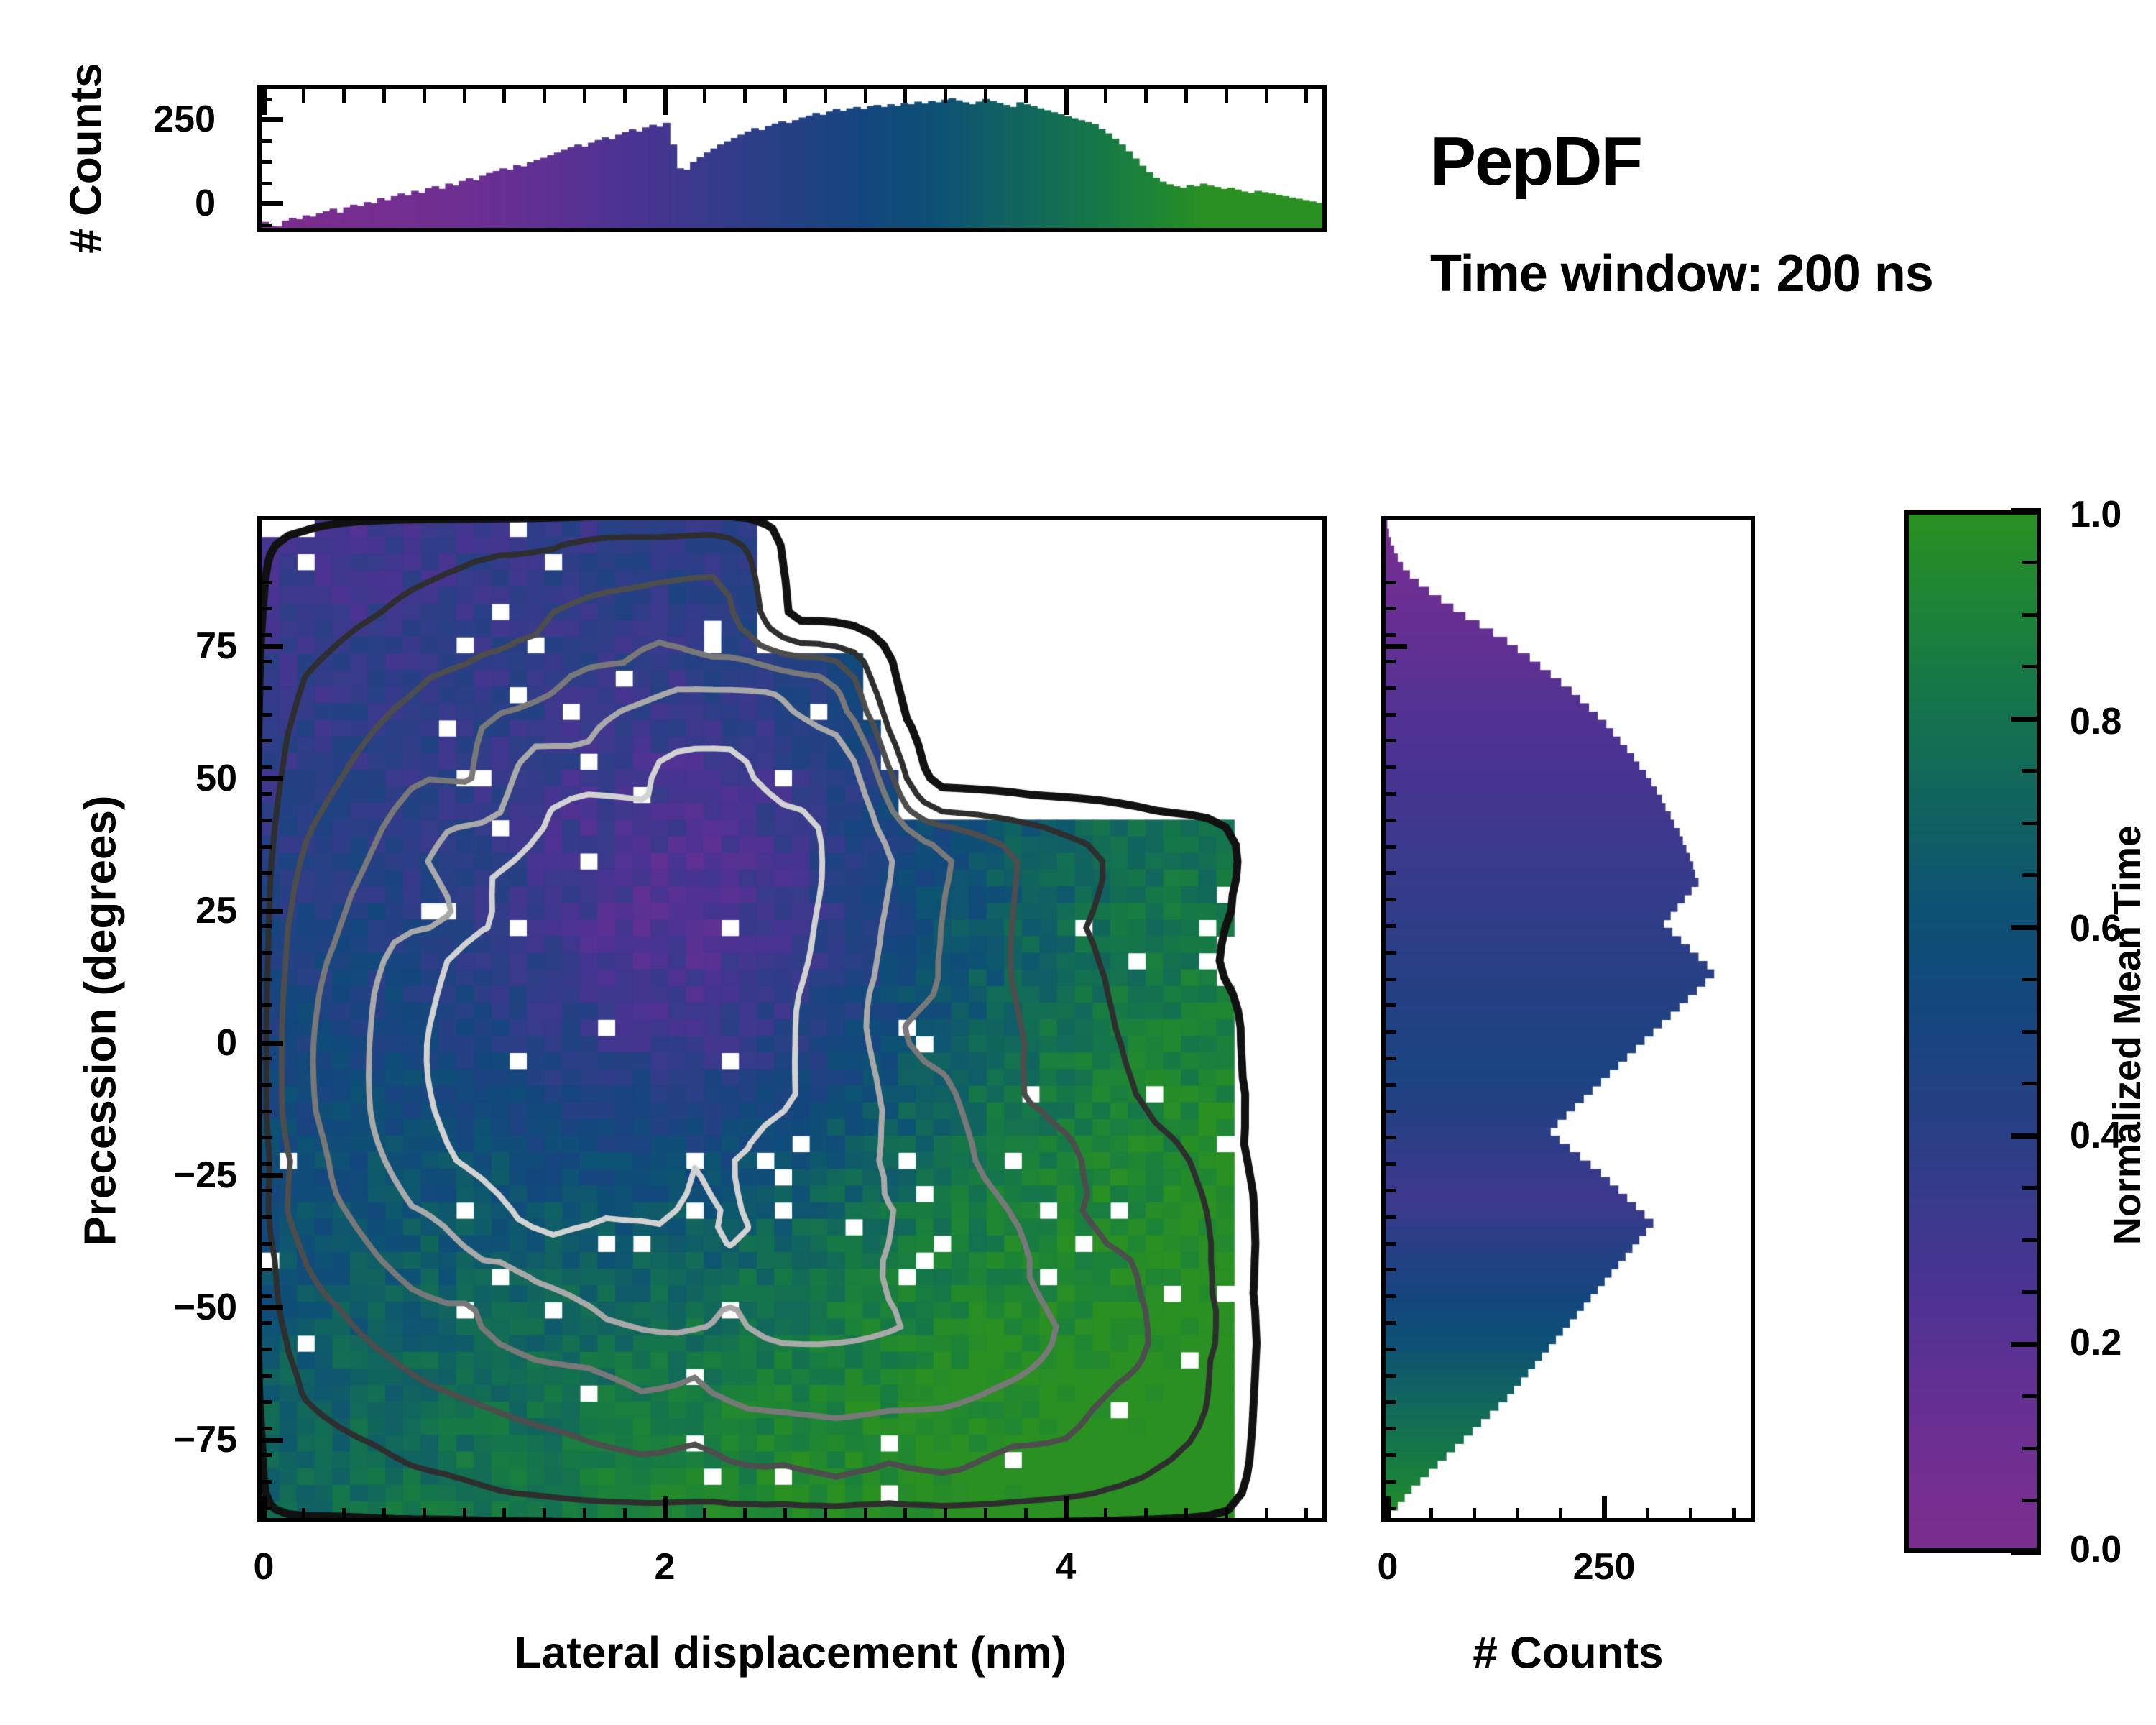 This screenshot has width=2156, height=1725. What do you see at coordinates (1604, 1567) in the screenshot?
I see `right-hist-xtick-250: 250` at bounding box center [1604, 1567].